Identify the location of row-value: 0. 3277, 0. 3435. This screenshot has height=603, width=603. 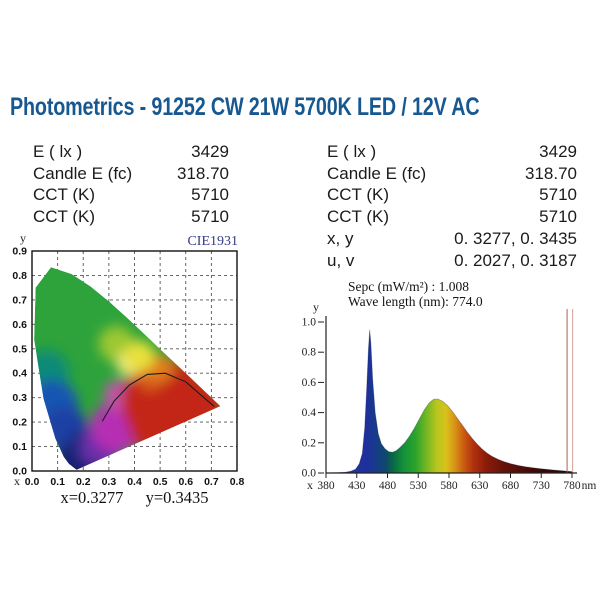
(515, 239).